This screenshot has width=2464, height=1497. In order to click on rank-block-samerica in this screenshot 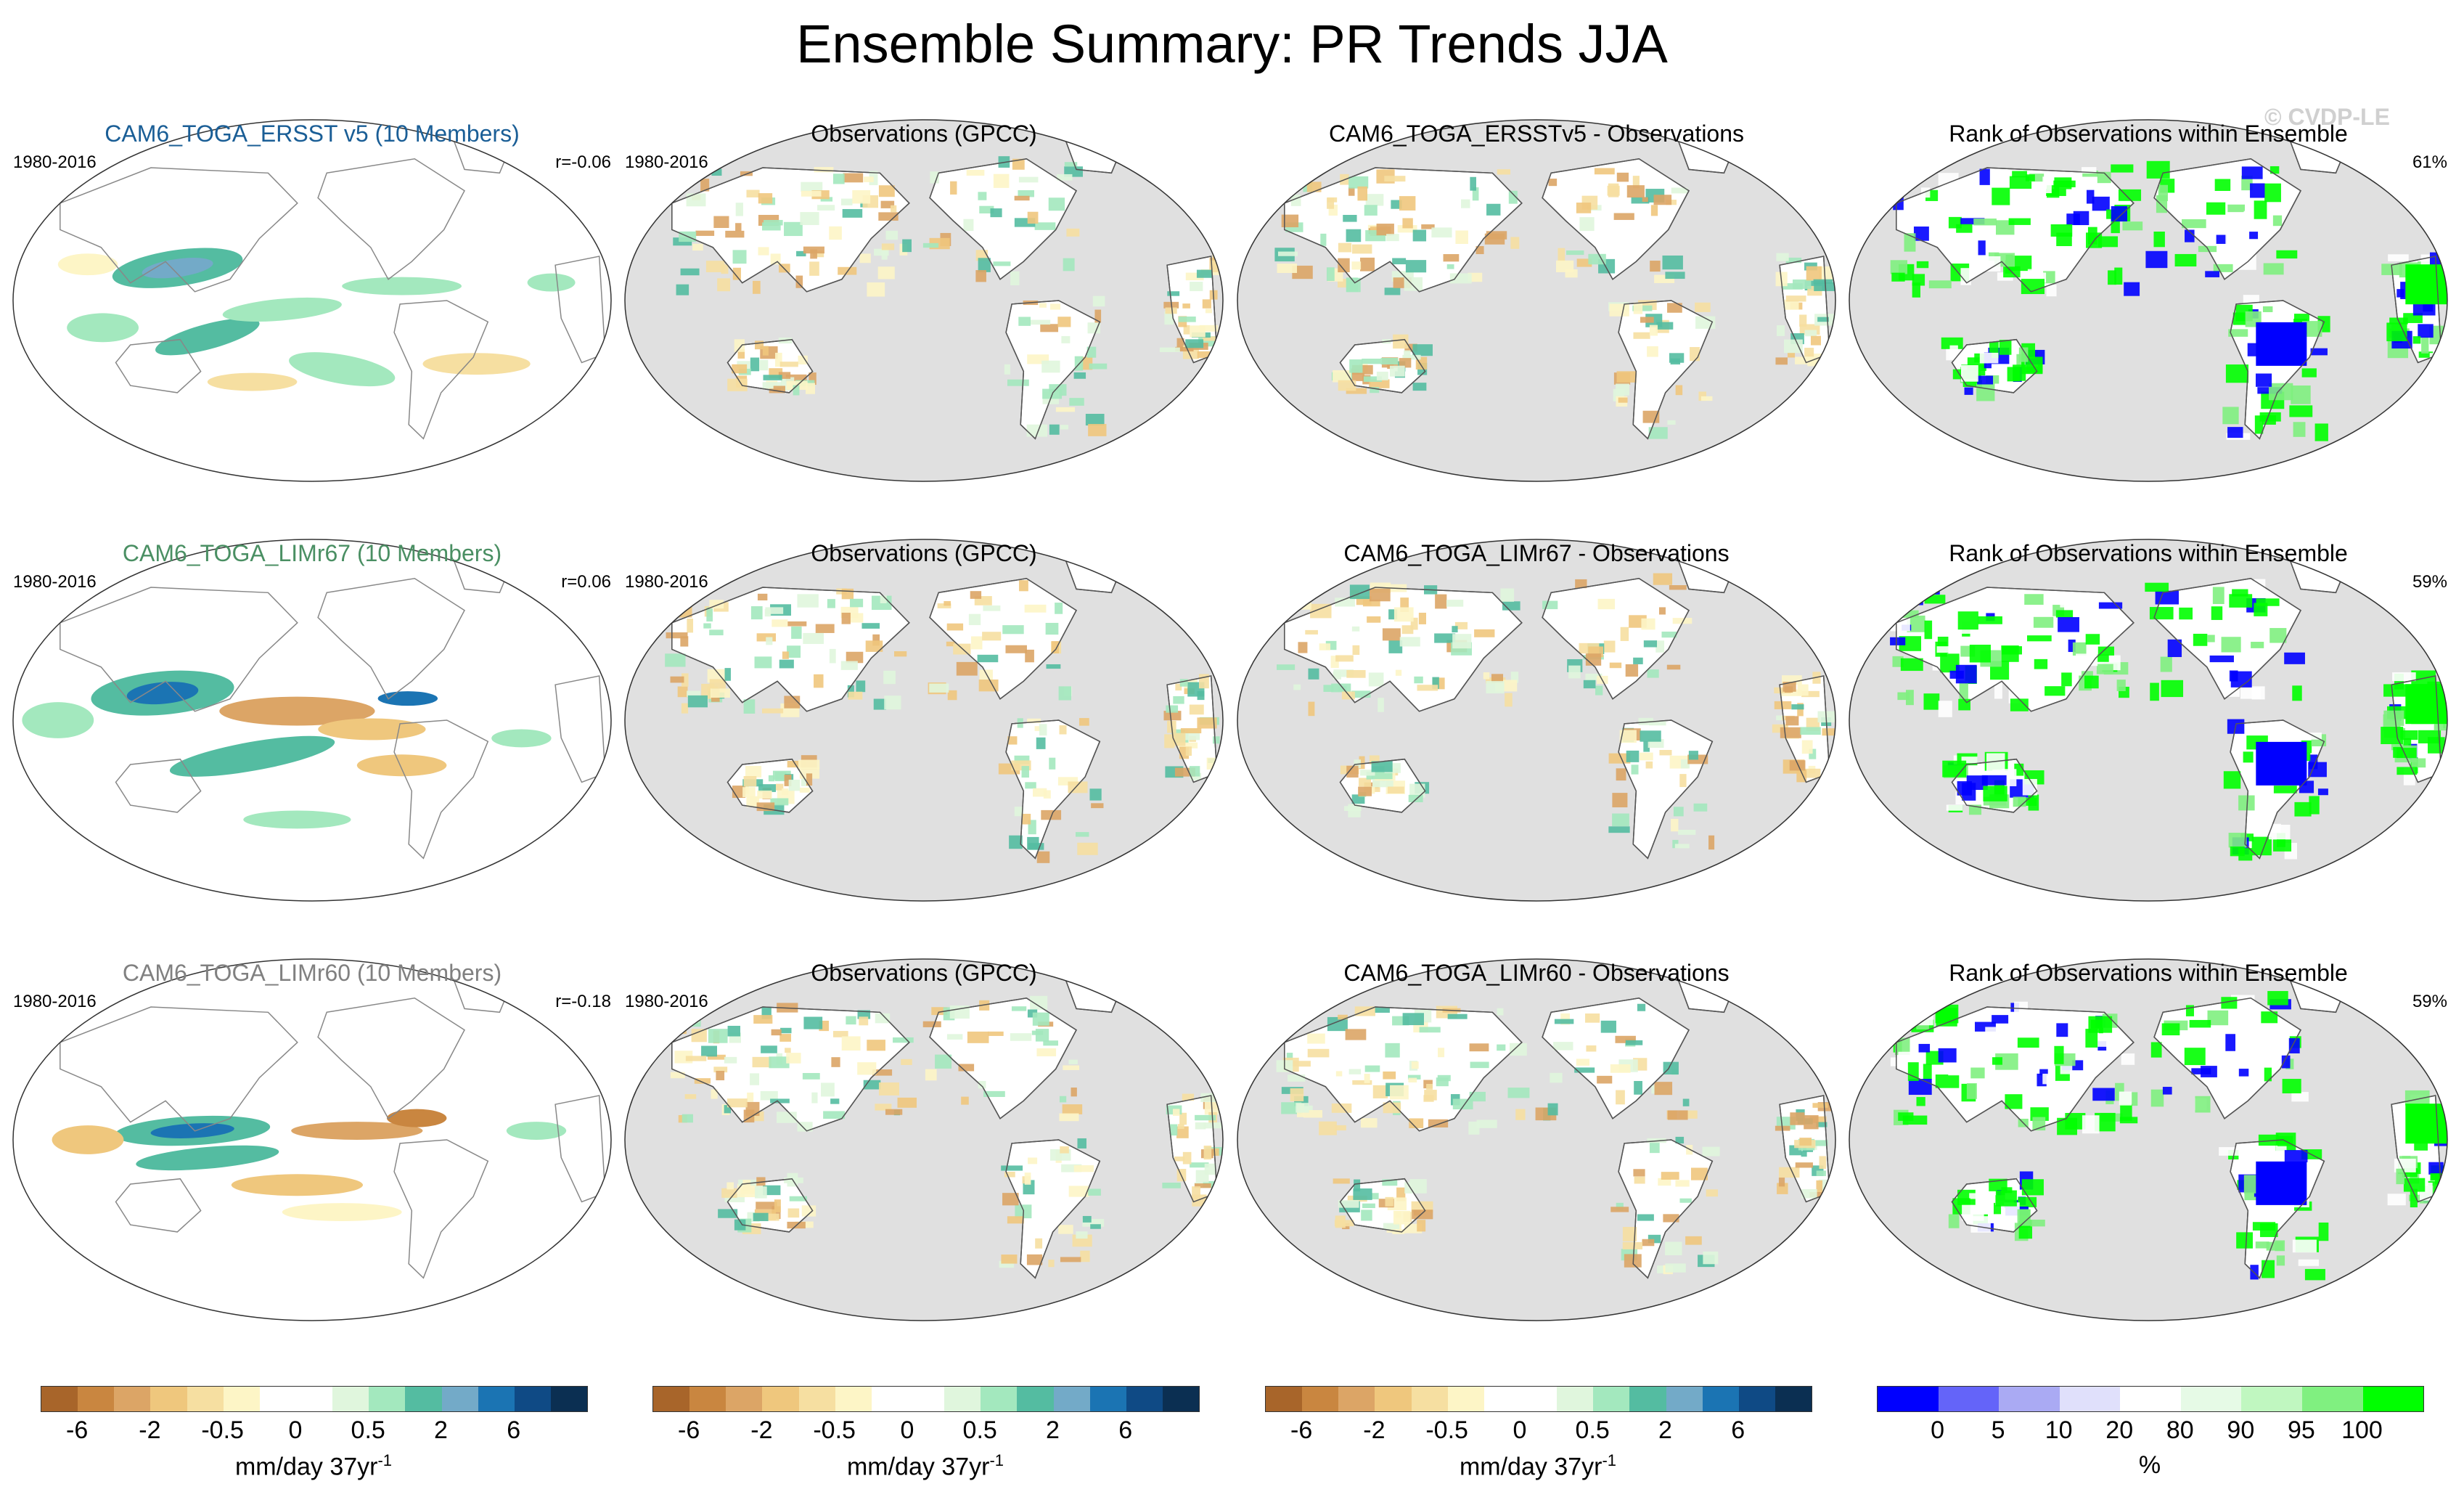, I will do `click(2281, 763)`.